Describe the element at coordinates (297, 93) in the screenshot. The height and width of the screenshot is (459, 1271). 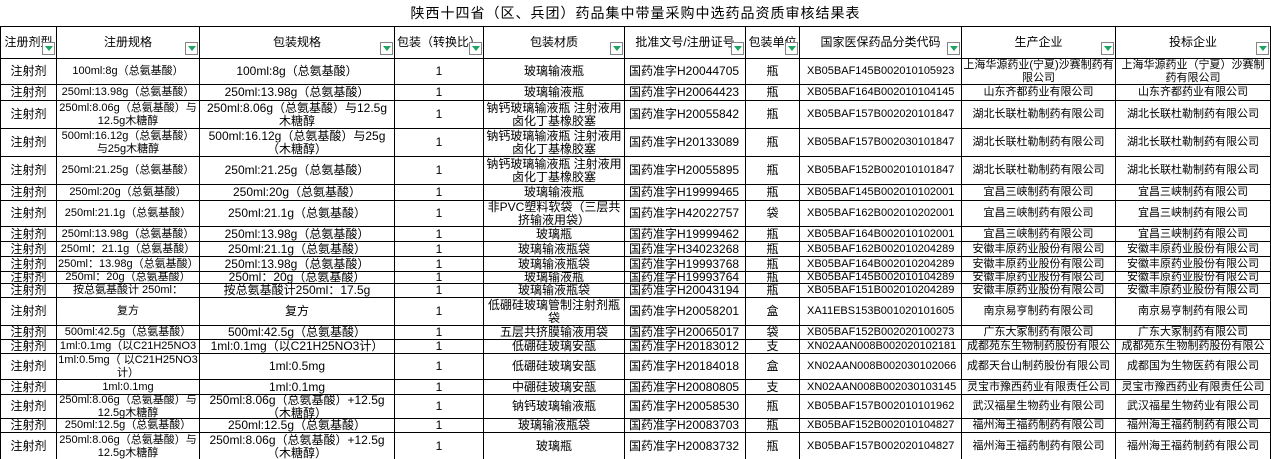
I see `cell-package-spec: 250ml:13.98g（总氨基酸）` at that location.